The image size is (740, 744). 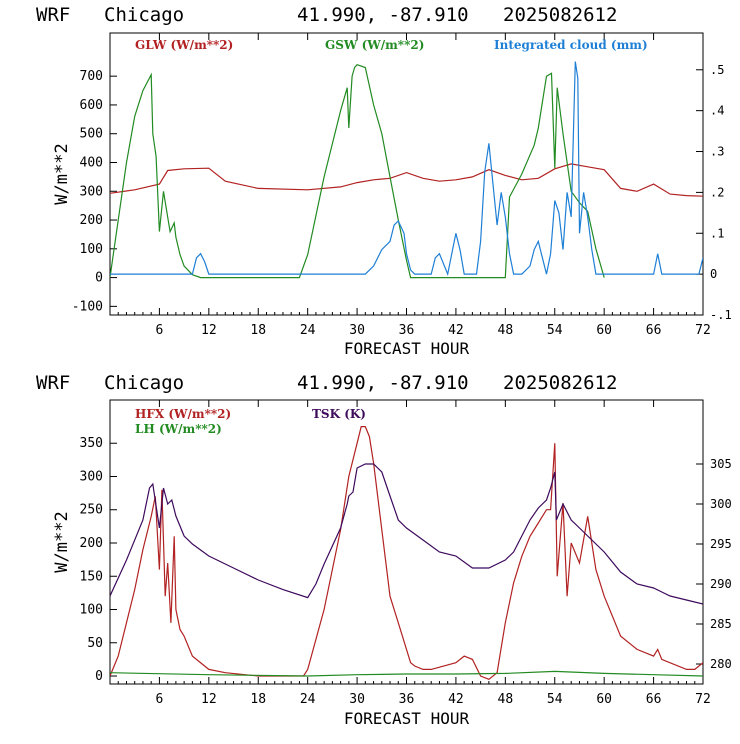 What do you see at coordinates (717, 111) in the screenshot?
I see `y2-tick-label: .4` at bounding box center [717, 111].